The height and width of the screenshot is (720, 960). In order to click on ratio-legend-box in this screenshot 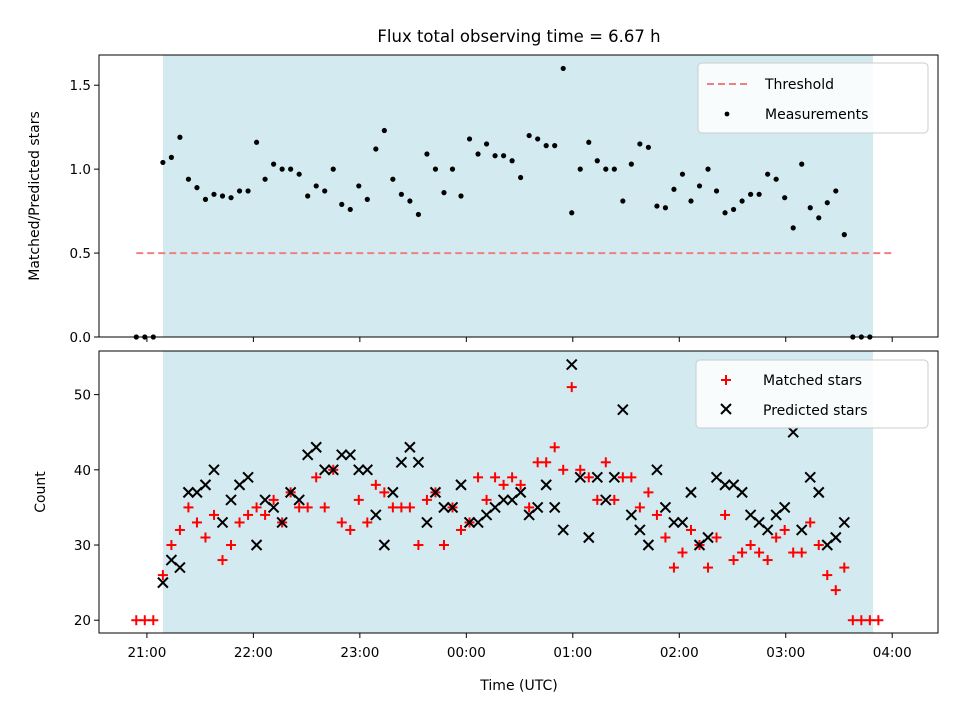, I will do `click(813, 98)`.